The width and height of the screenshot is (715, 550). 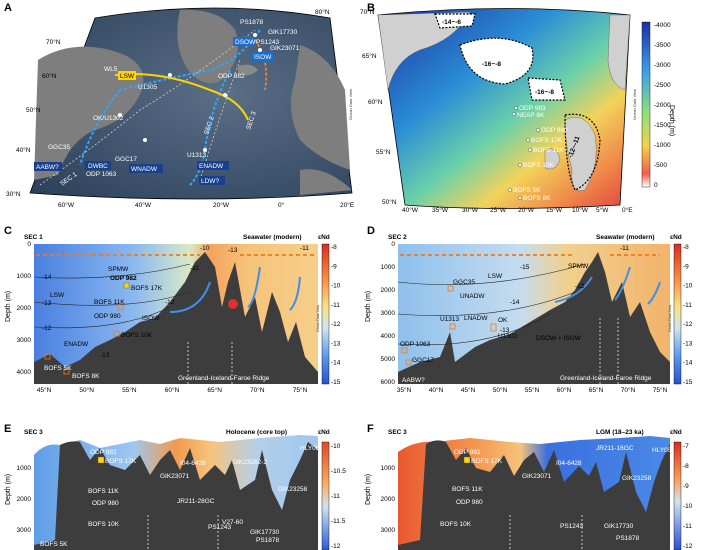 What do you see at coordinates (347, 205) in the screenshot?
I see `lon-label: 20°E` at bounding box center [347, 205].